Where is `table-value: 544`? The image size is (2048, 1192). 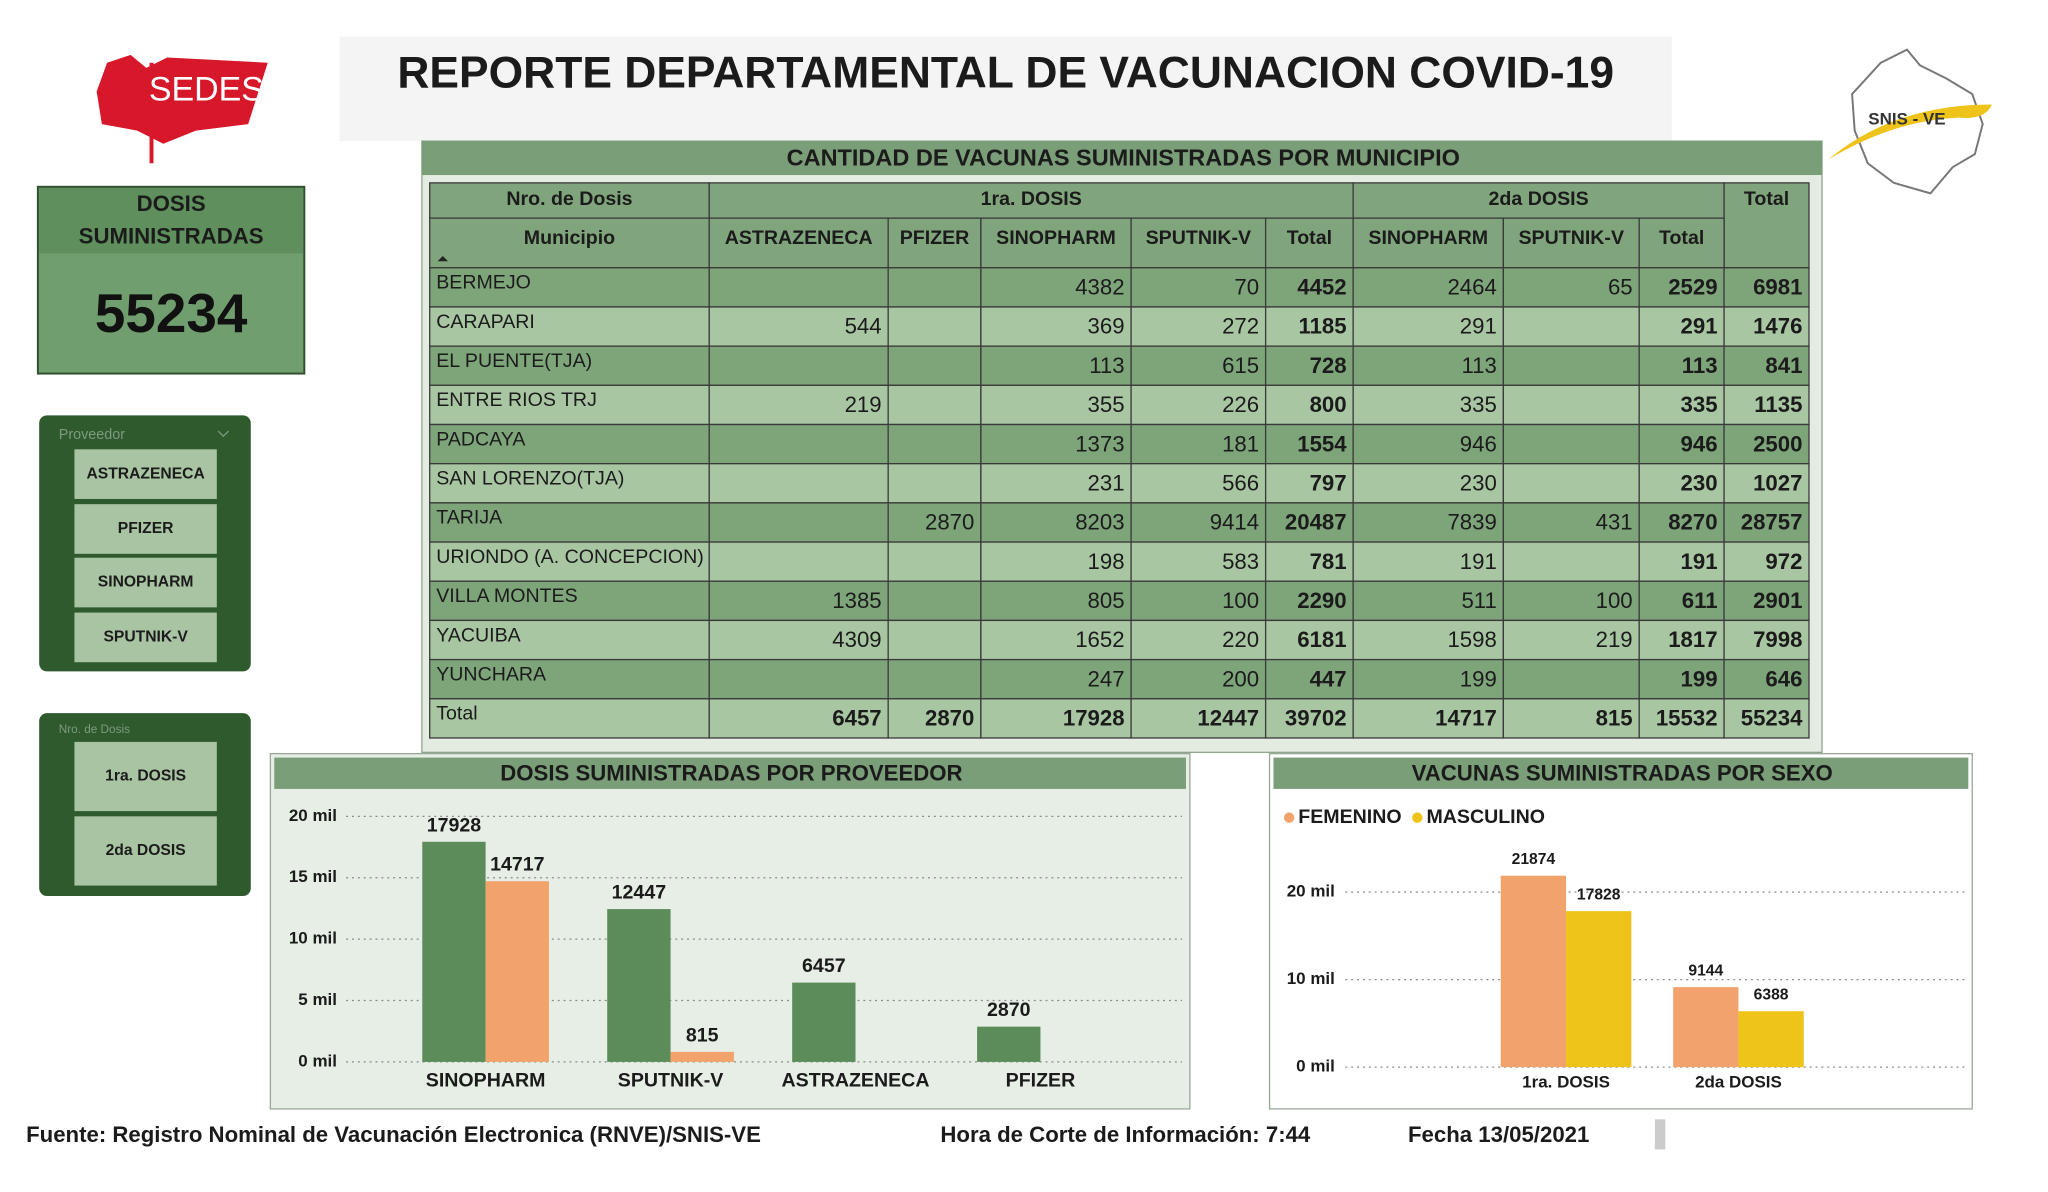
table-value: 544 is located at coordinates (863, 326).